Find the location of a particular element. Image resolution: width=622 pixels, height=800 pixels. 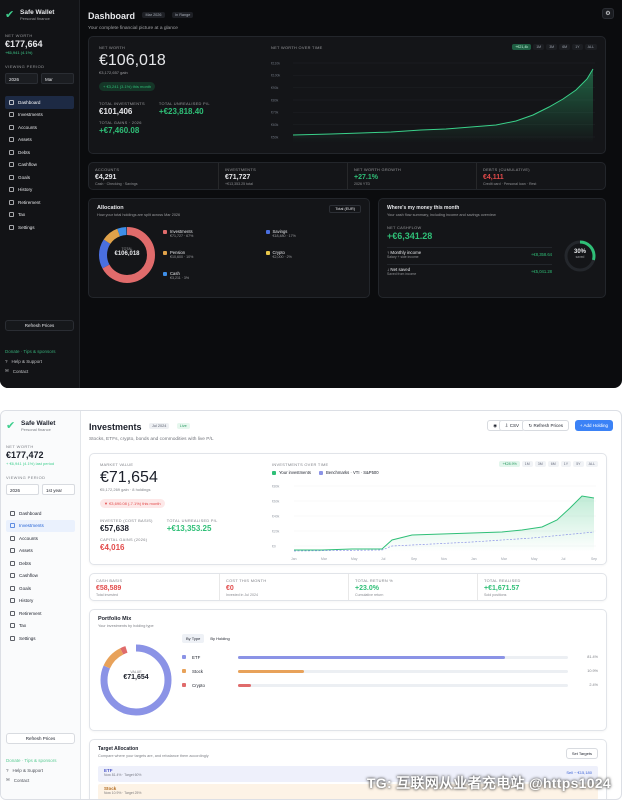

stat-label: DEBTS (CUMULATIVE) is located at coordinates (506, 169).